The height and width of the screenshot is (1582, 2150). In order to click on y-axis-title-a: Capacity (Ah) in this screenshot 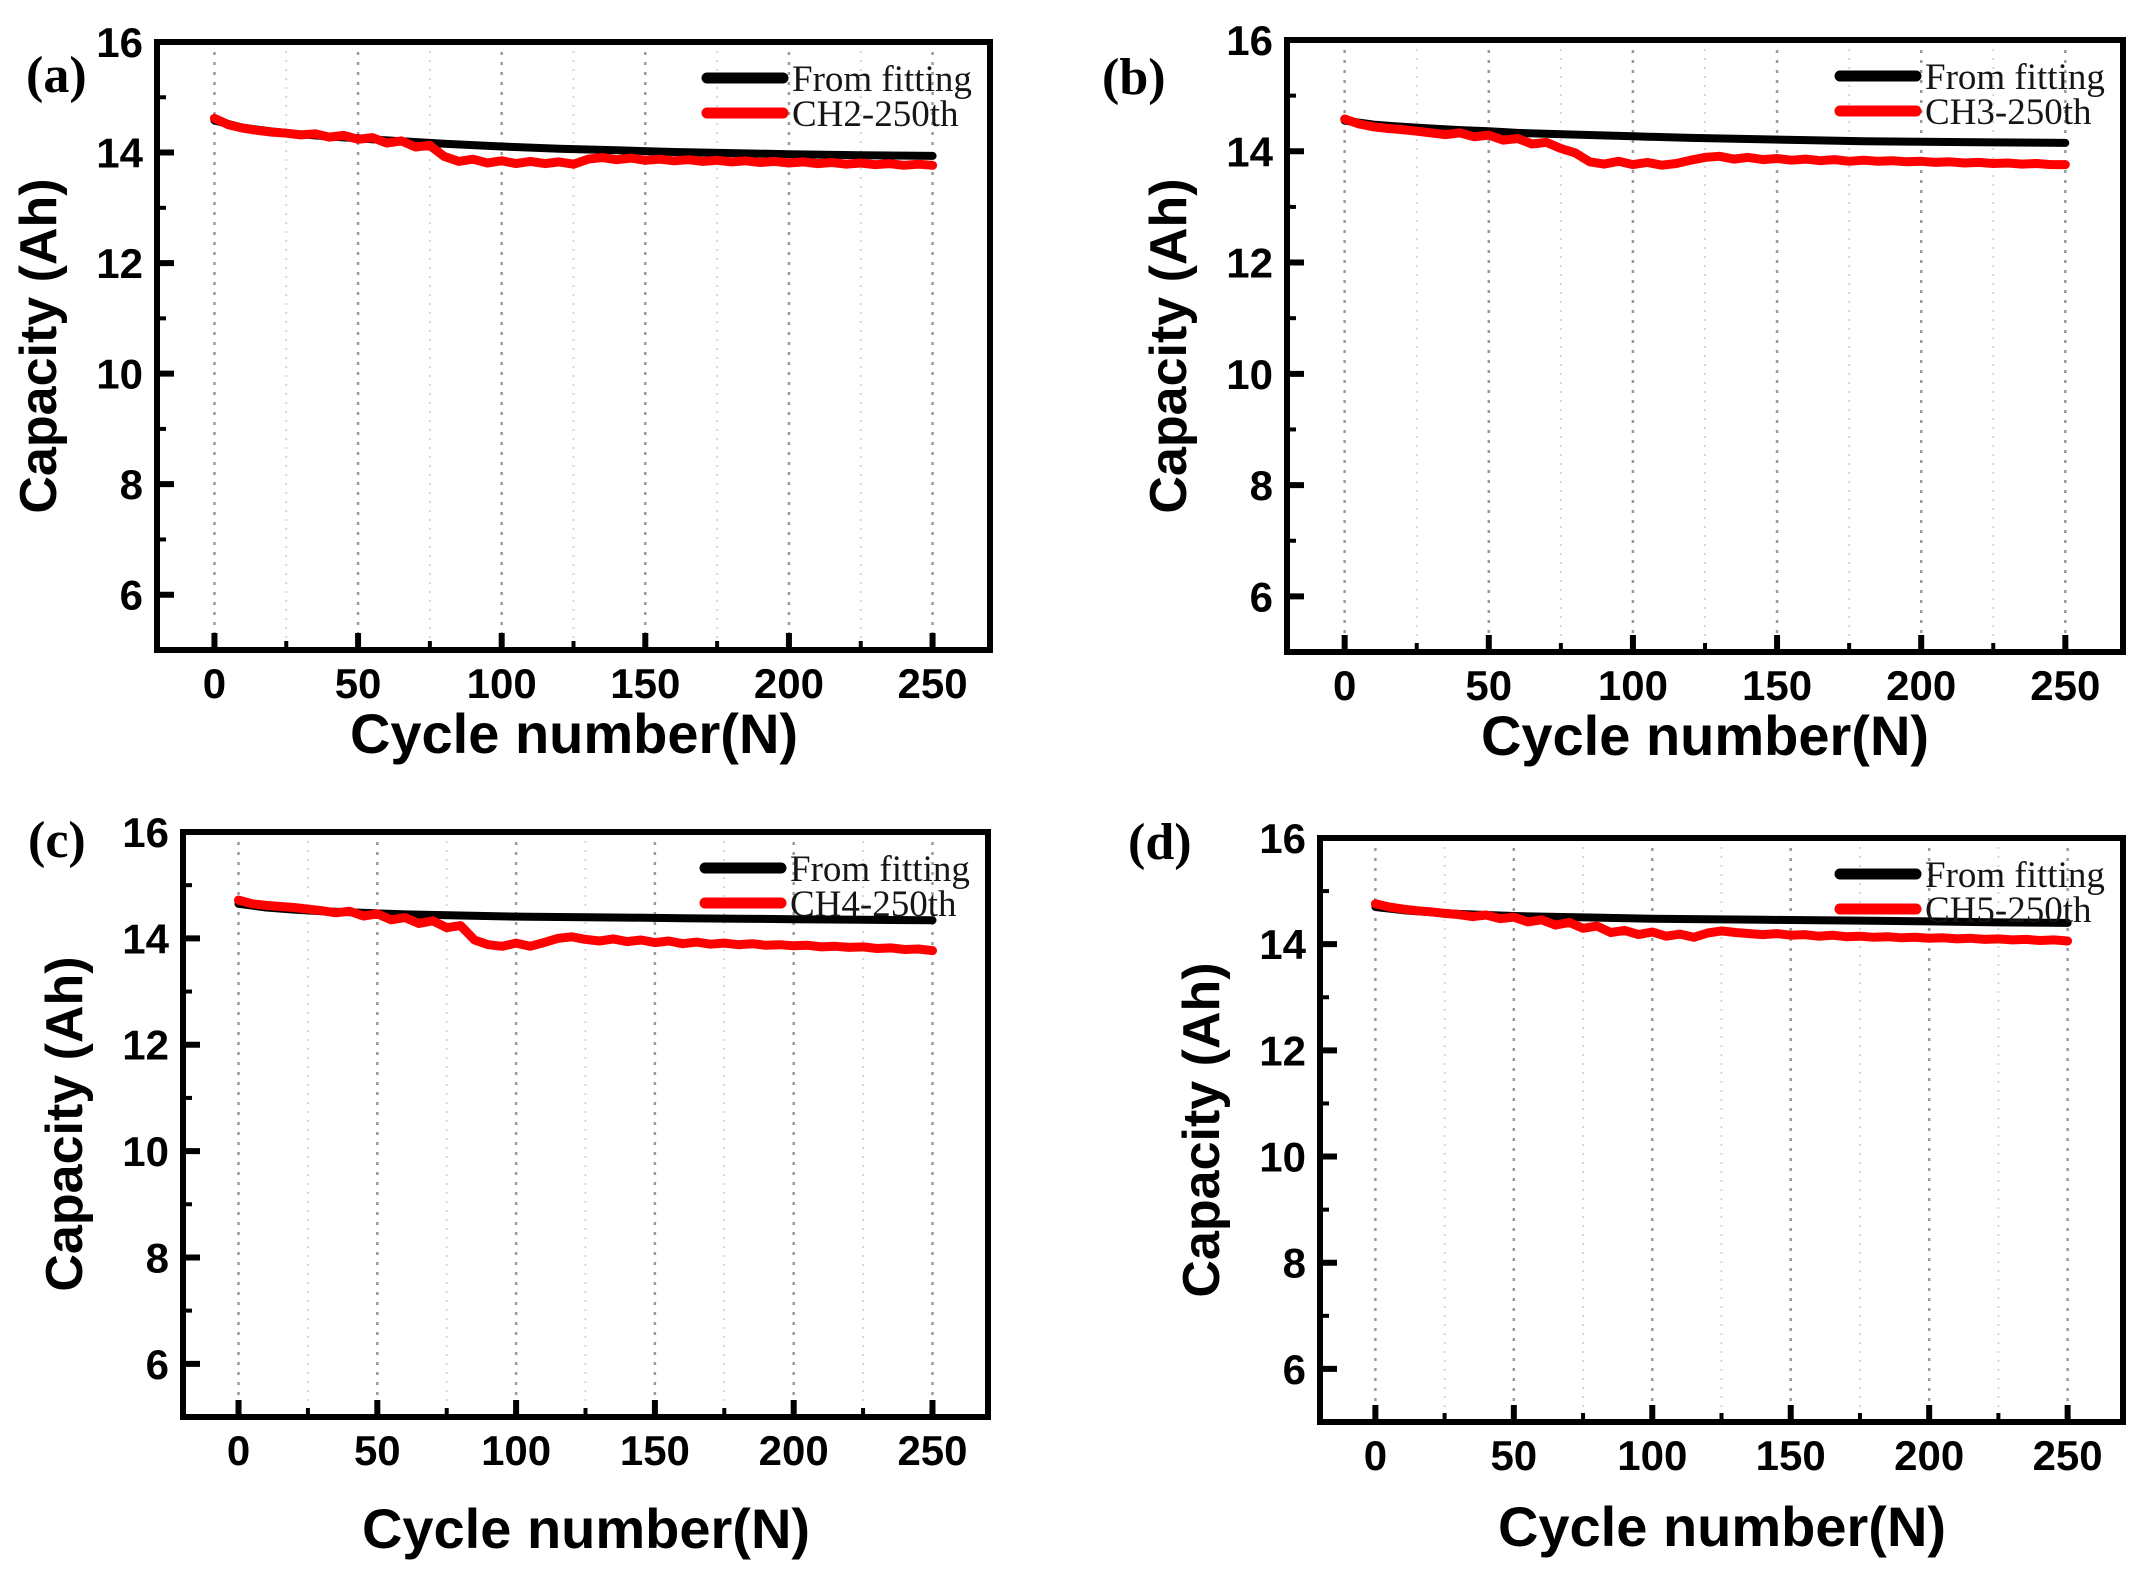, I will do `click(39, 346)`.